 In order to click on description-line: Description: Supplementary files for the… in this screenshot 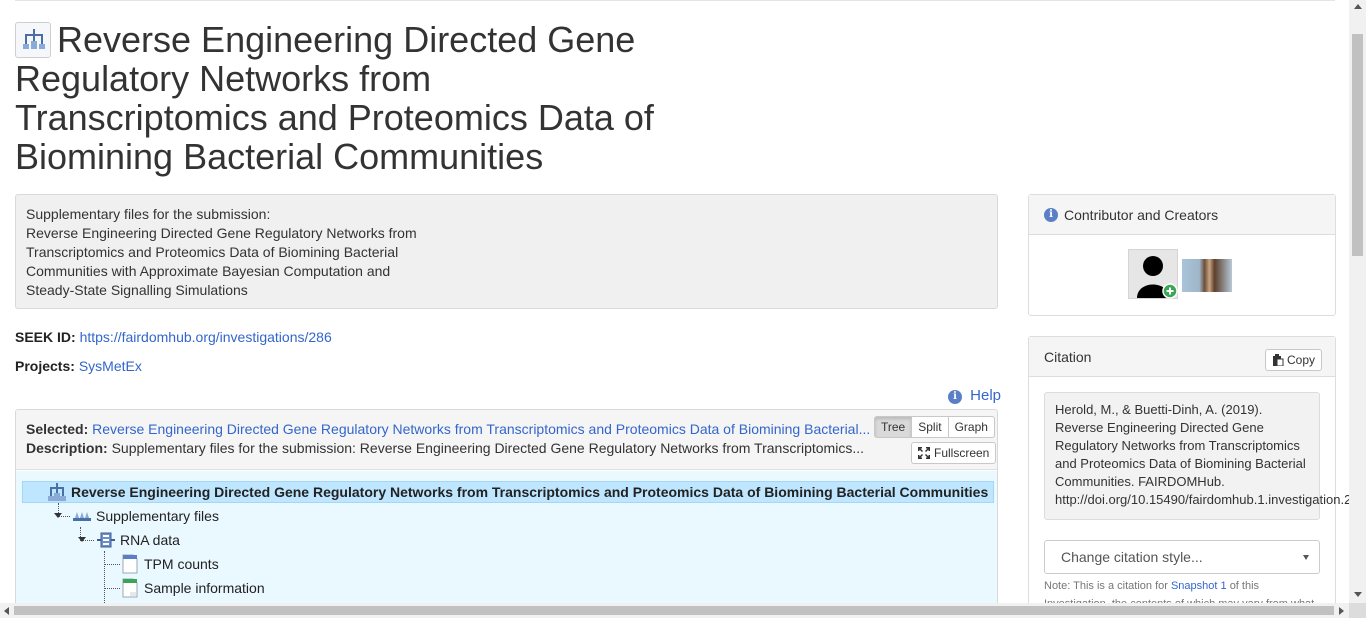, I will do `click(466, 448)`.